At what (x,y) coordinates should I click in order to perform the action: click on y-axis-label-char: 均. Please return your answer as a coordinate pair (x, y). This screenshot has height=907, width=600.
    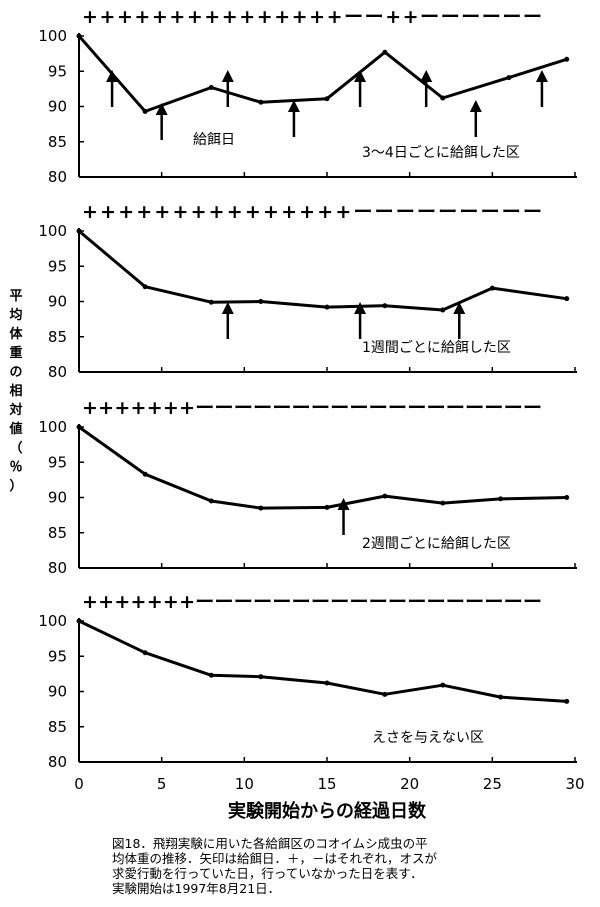
    Looking at the image, I should click on (15, 315).